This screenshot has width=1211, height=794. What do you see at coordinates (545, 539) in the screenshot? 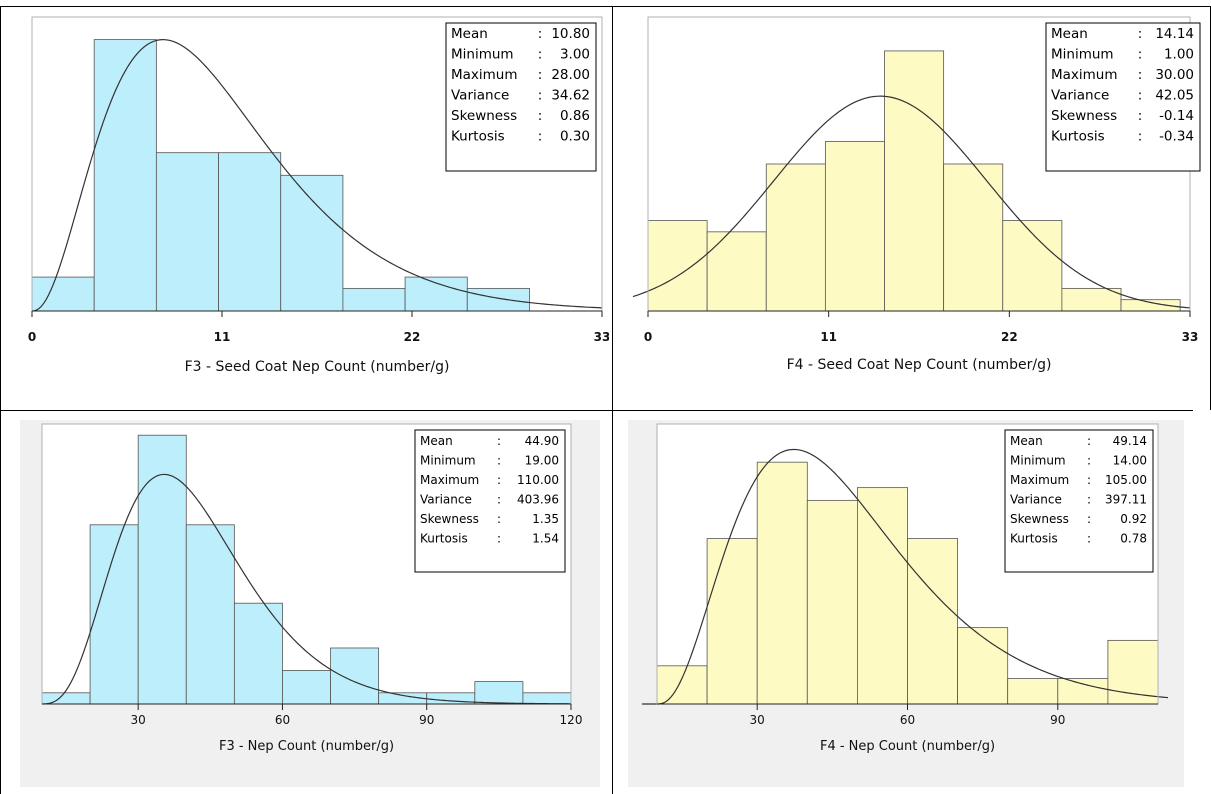
I see `stat-value: 1.54` at bounding box center [545, 539].